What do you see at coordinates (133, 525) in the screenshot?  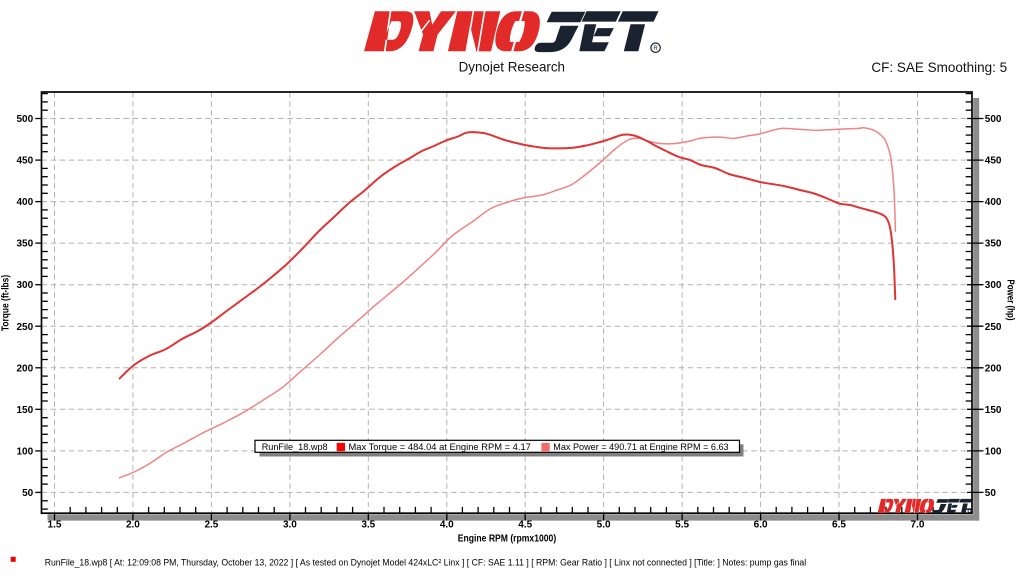 I see `svg-text: 2.0` at bounding box center [133, 525].